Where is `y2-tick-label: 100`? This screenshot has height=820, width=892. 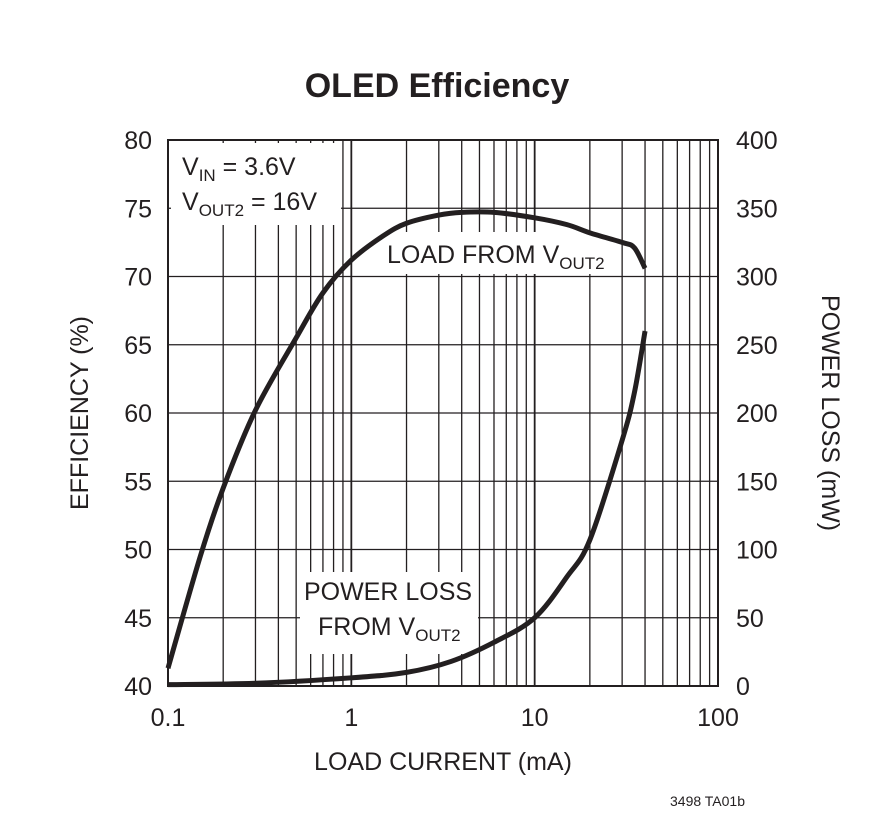
y2-tick-label: 100 is located at coordinates (757, 551).